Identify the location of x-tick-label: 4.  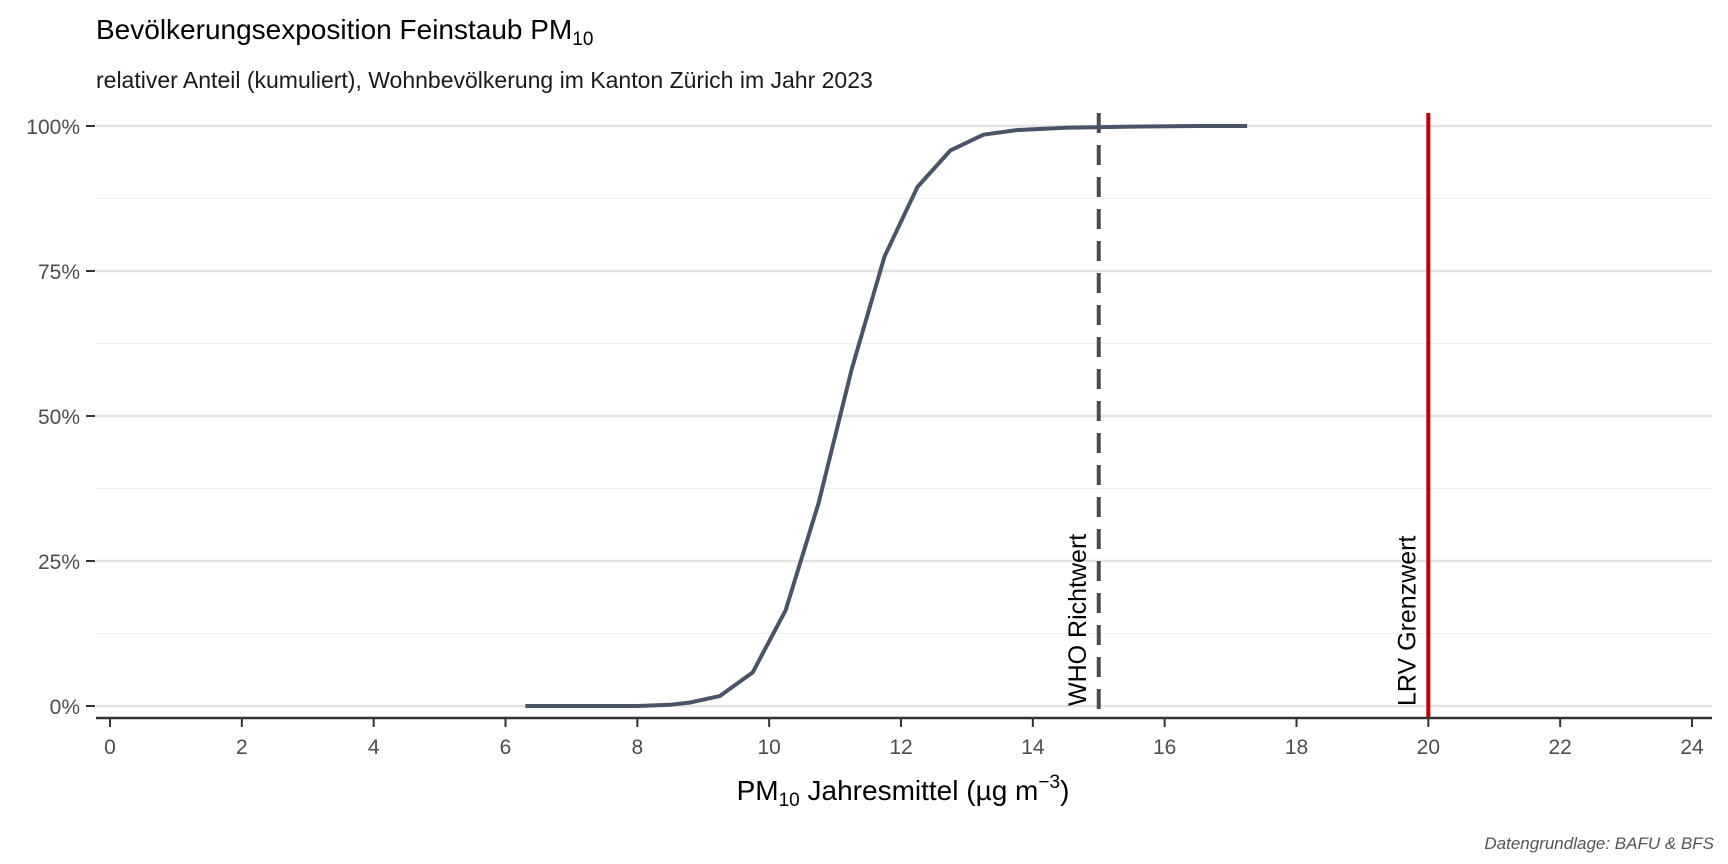
(374, 747).